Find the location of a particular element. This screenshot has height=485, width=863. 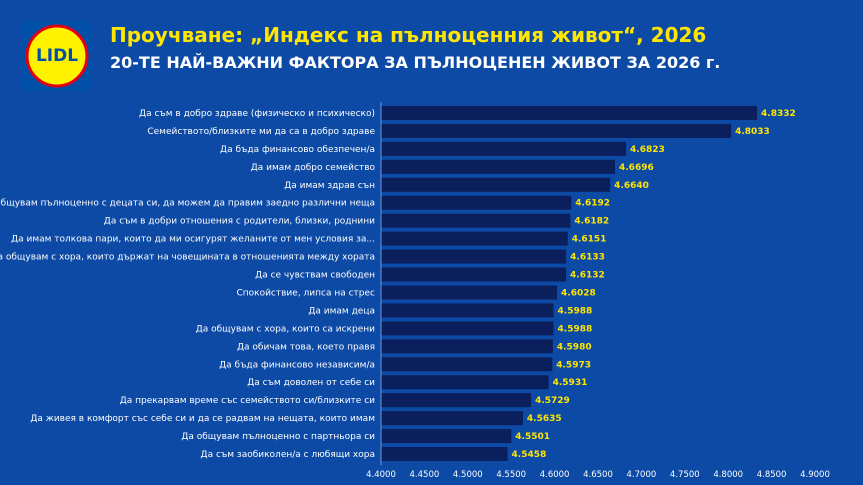

category-label: Да бъда финансово обезпечен/а is located at coordinates (297, 150).